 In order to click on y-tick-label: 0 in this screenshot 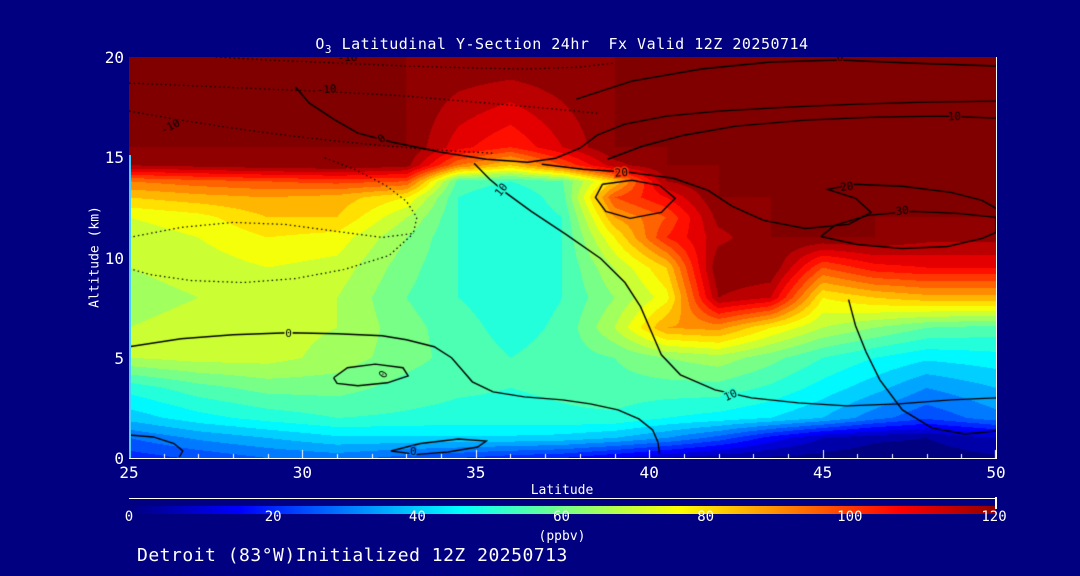, I will do `click(119, 458)`.